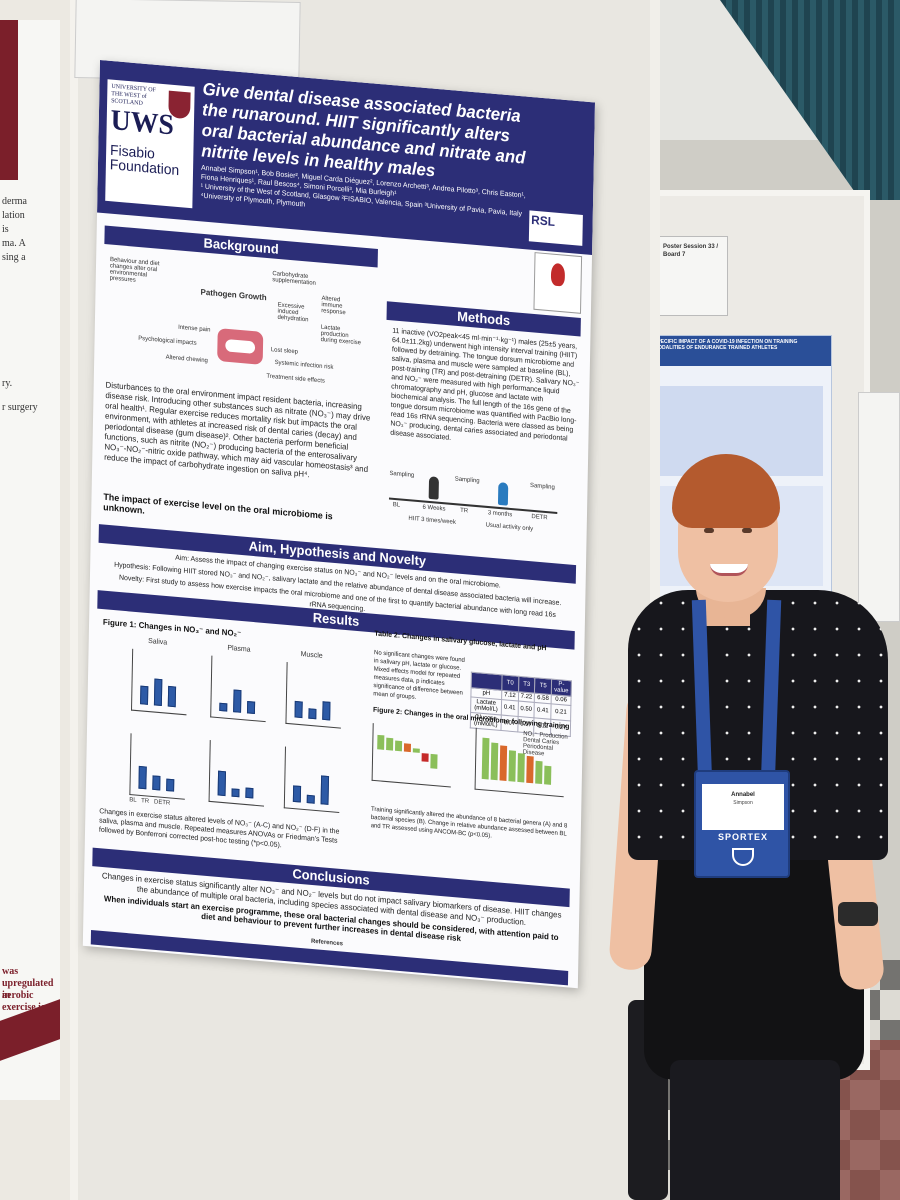  What do you see at coordinates (555, 228) in the screenshot?
I see `rsl-logo: RSL` at bounding box center [555, 228].